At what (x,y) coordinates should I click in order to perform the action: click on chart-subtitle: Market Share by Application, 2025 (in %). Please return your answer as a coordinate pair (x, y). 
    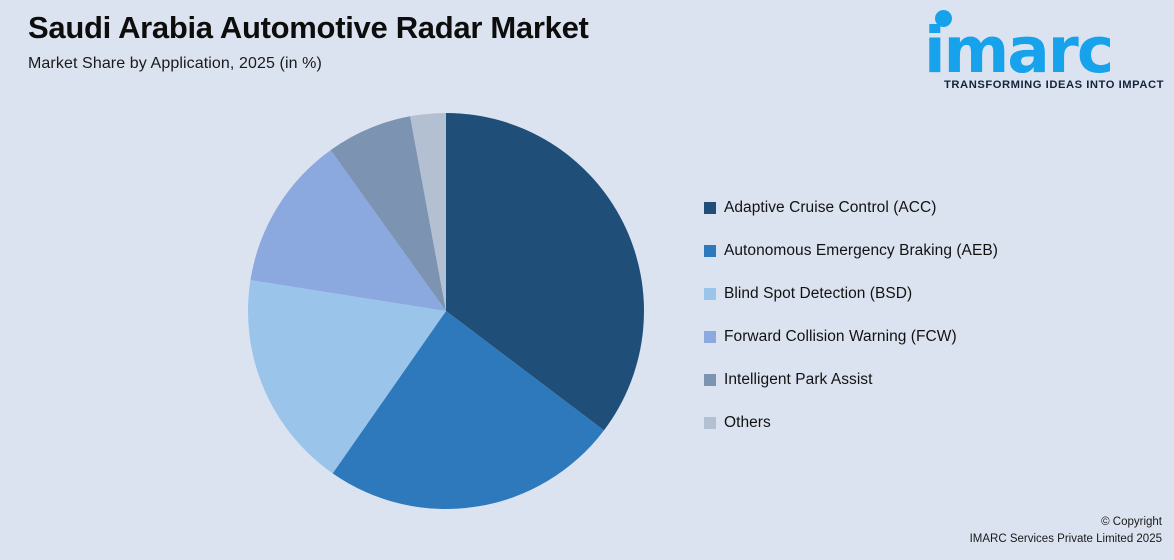
    Looking at the image, I should click on (175, 63).